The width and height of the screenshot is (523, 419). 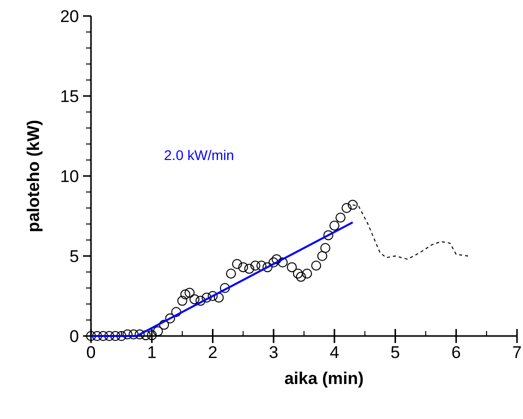 I want to click on x-tick-label: 4, so click(x=335, y=352).